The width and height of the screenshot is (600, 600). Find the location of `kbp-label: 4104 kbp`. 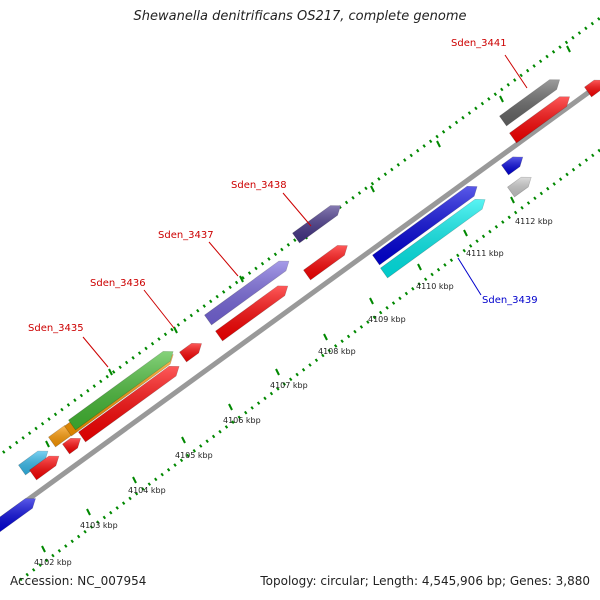

kbp-label: 4104 kbp is located at coordinates (147, 490).